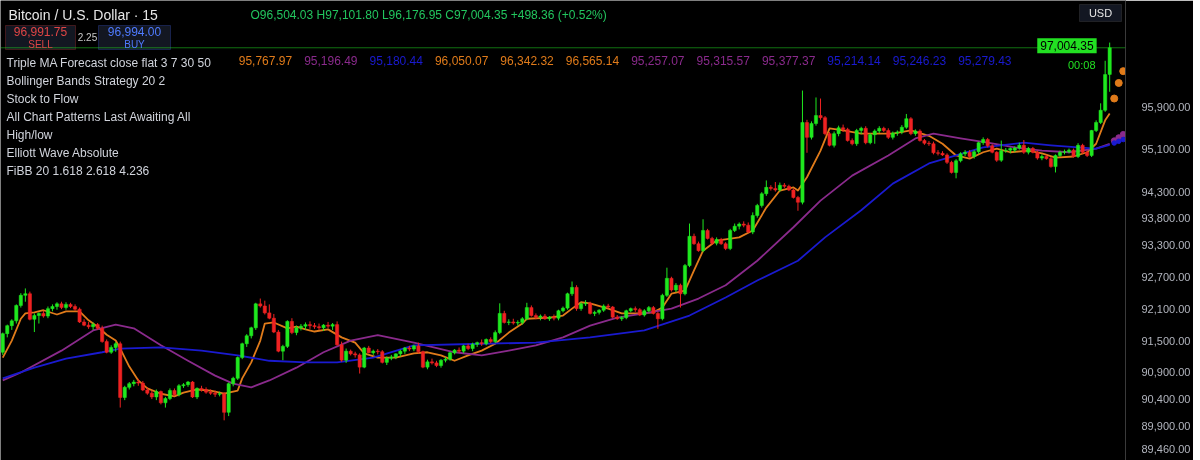 The height and width of the screenshot is (460, 1200). I want to click on annotation: 95,246.23, so click(919, 60).